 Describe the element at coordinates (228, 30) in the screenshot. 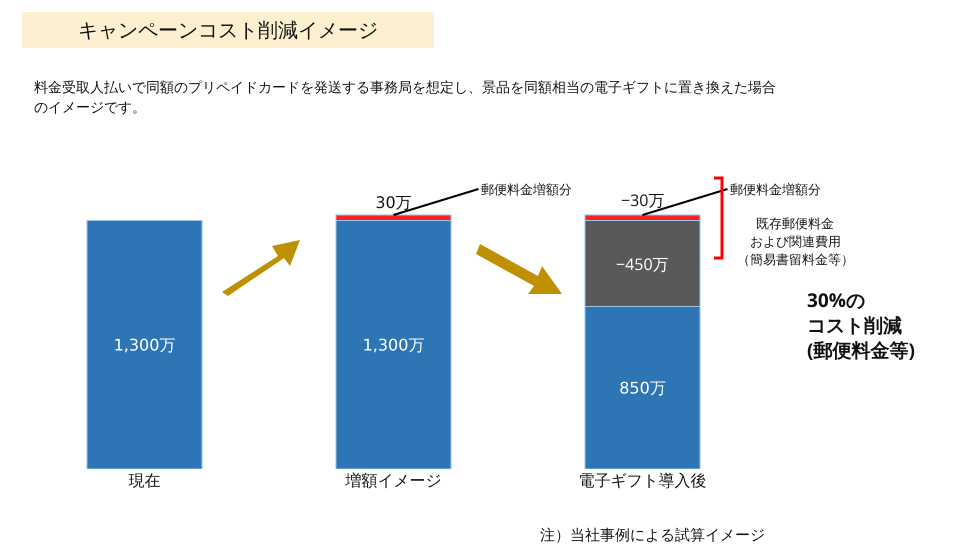

I see `chart-title: キャンペーンコスト削減イメージ` at that location.